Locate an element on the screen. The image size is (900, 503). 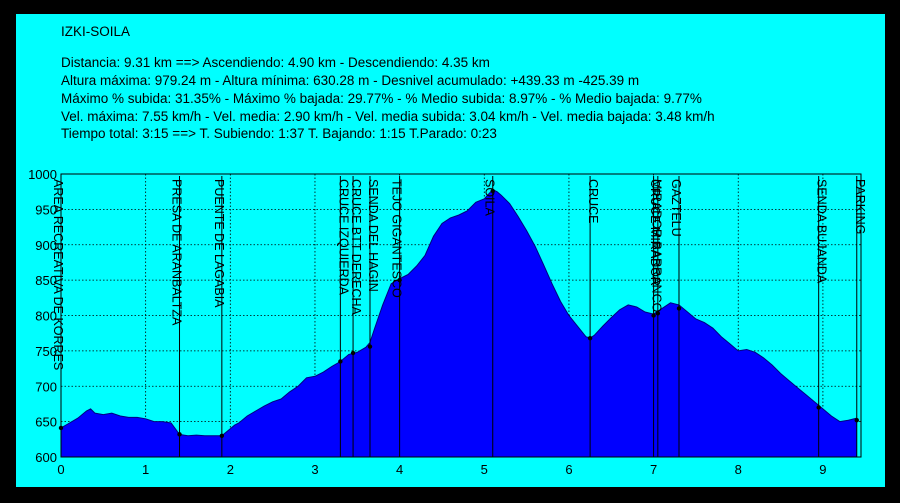
y-tick-label: 700 is located at coordinates (46, 386).